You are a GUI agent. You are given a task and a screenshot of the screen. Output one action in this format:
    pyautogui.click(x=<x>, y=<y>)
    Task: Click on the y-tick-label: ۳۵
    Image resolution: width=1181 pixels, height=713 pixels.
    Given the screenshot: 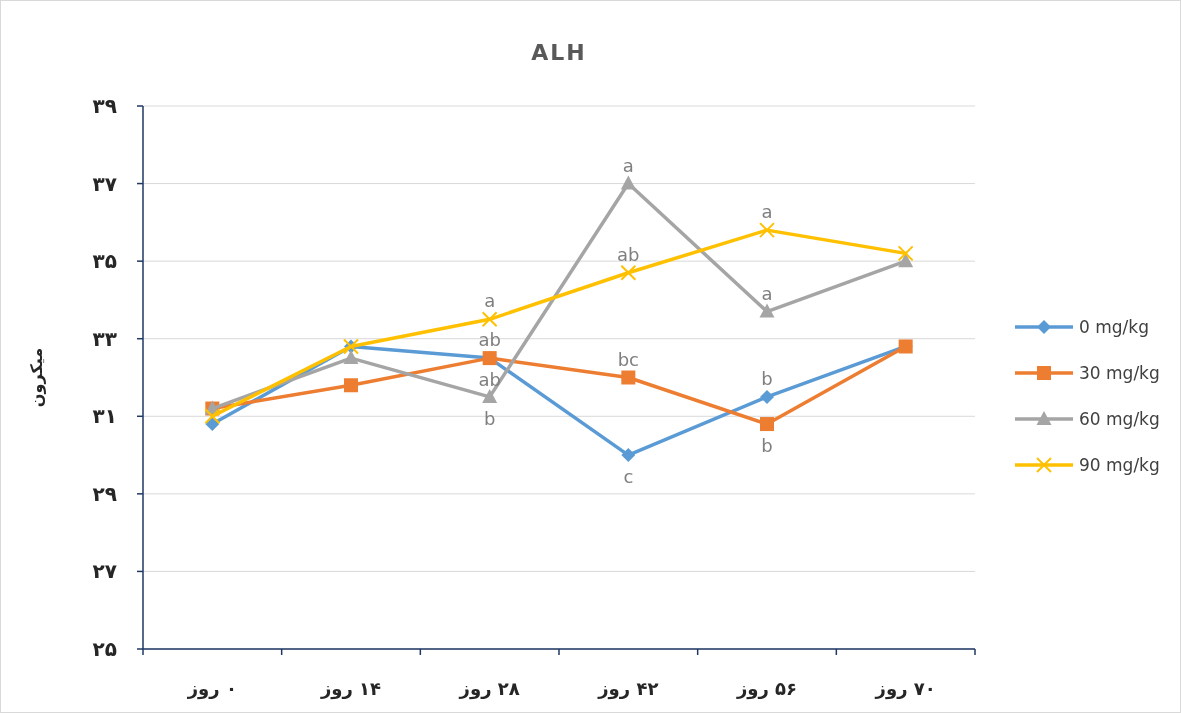 What is the action you would take?
    pyautogui.click(x=104, y=261)
    